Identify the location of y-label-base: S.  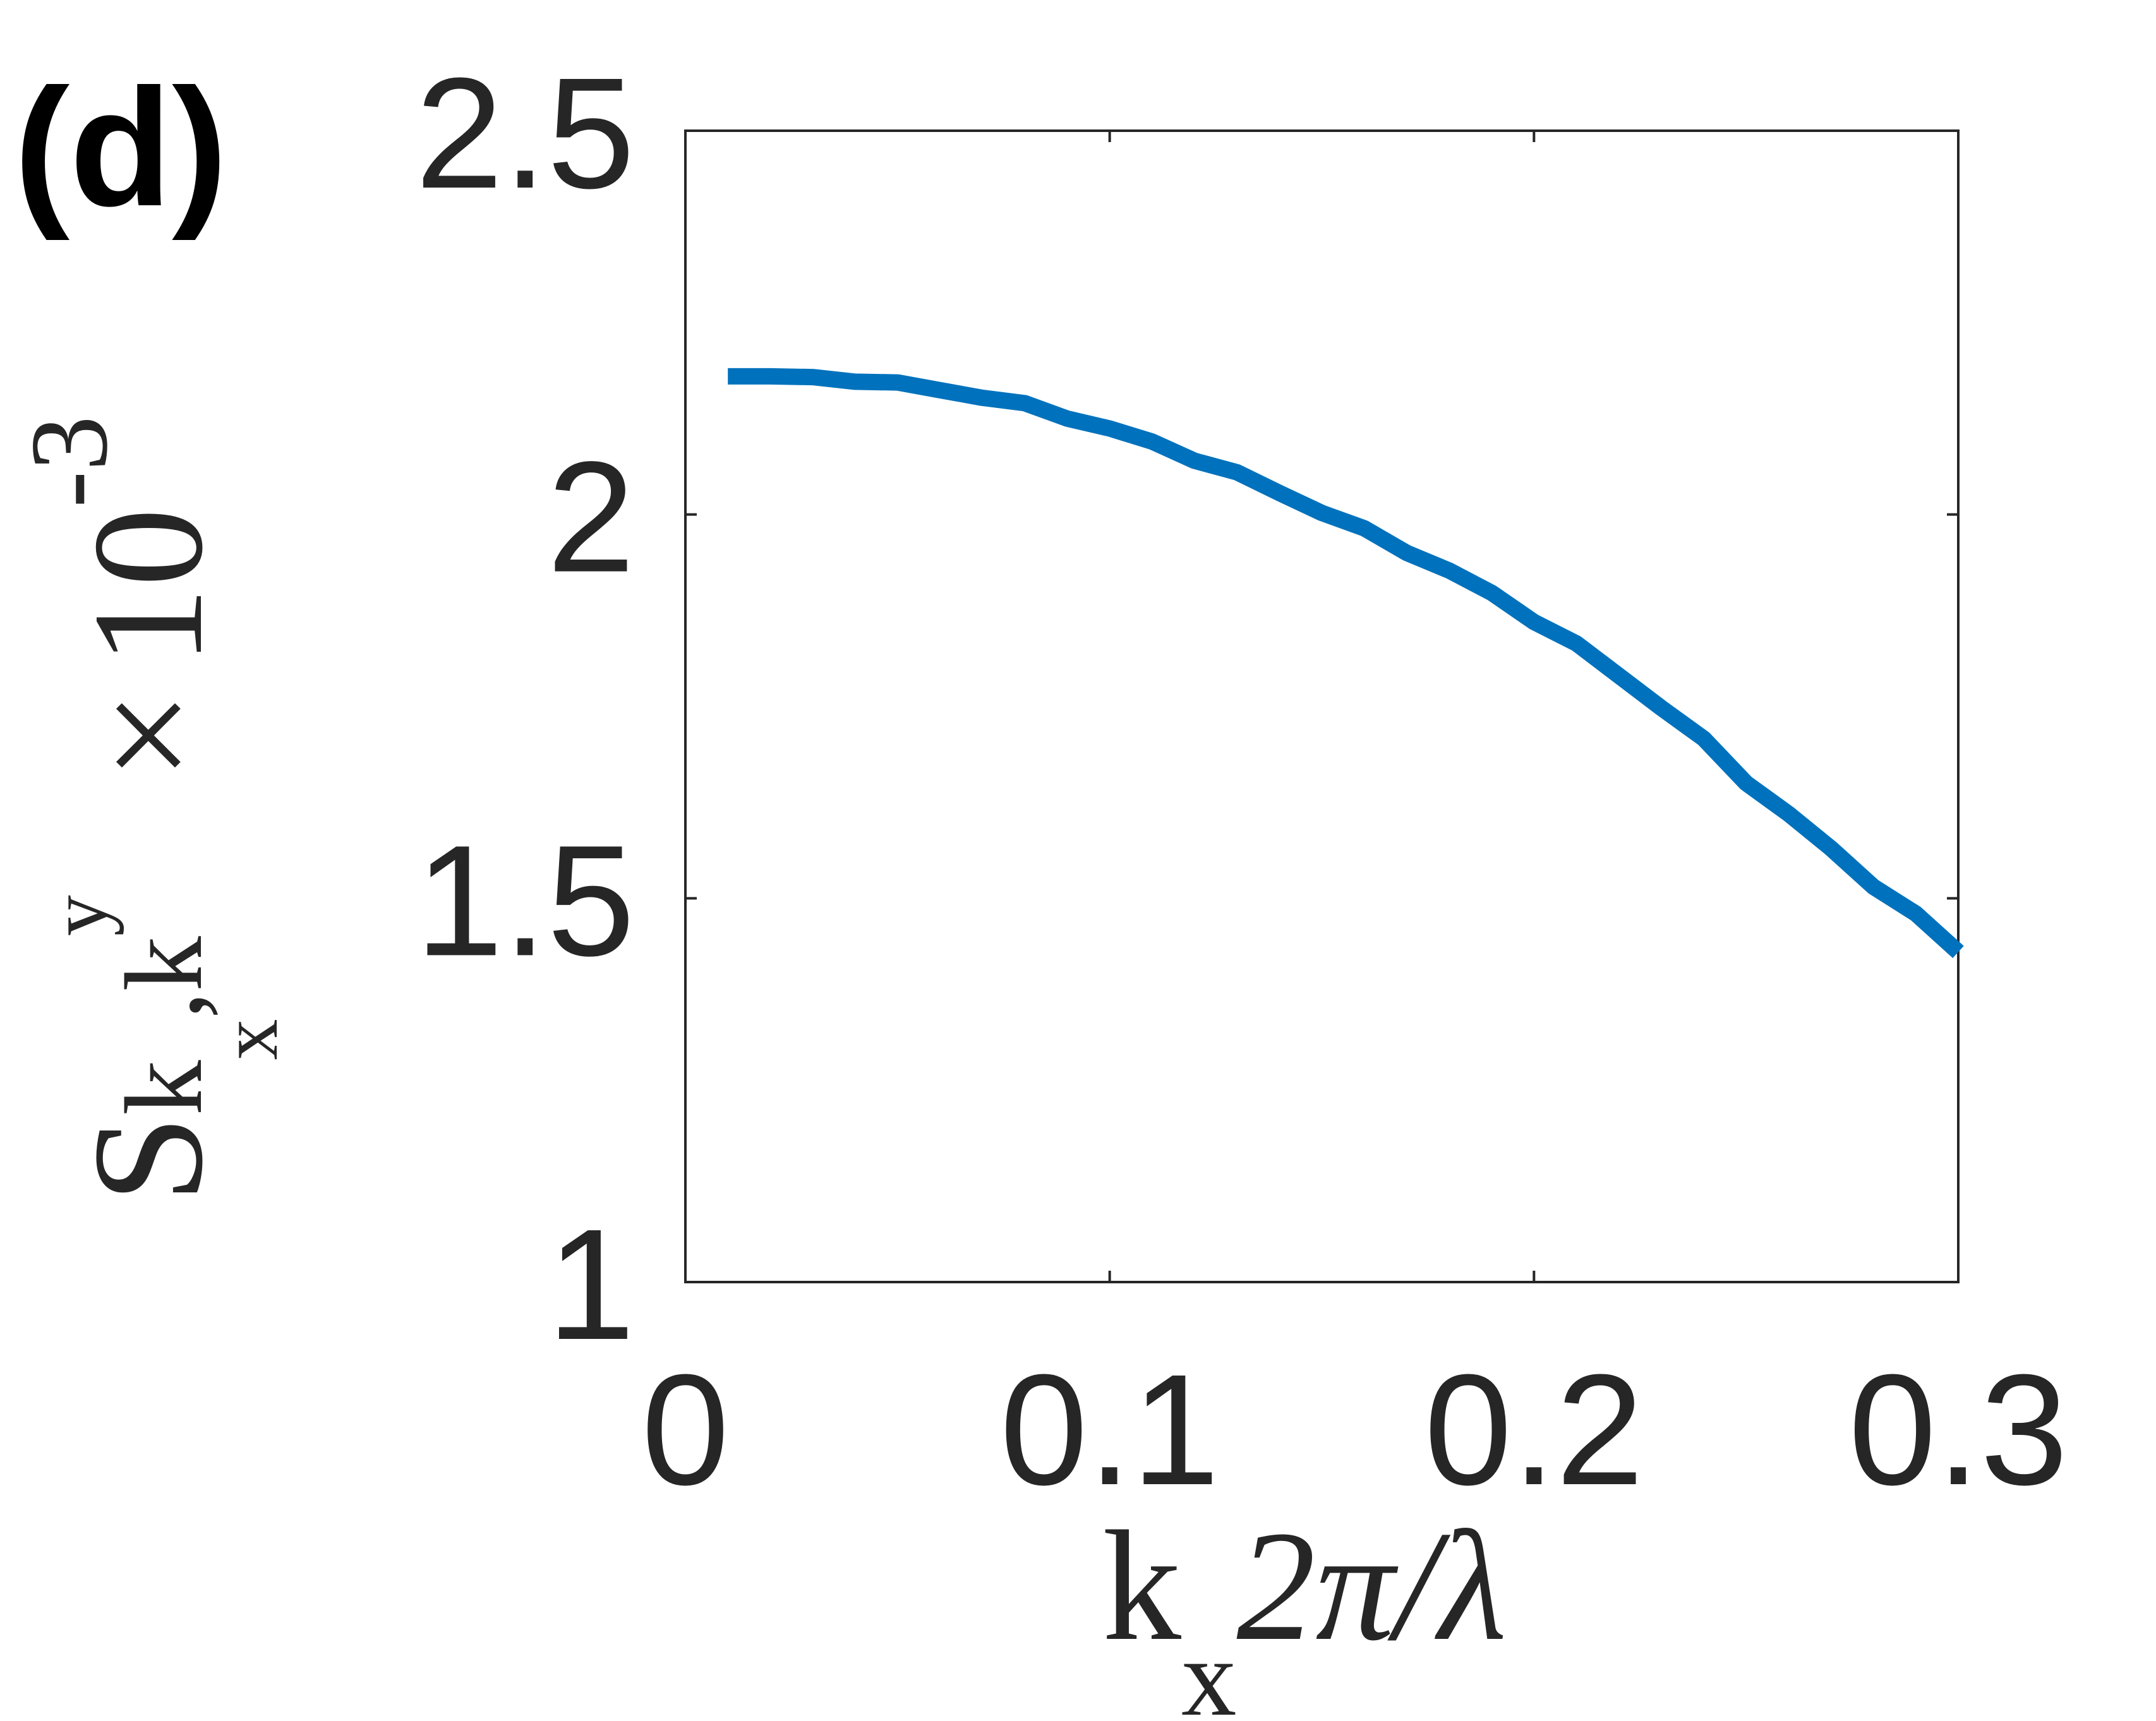
(149, 1159).